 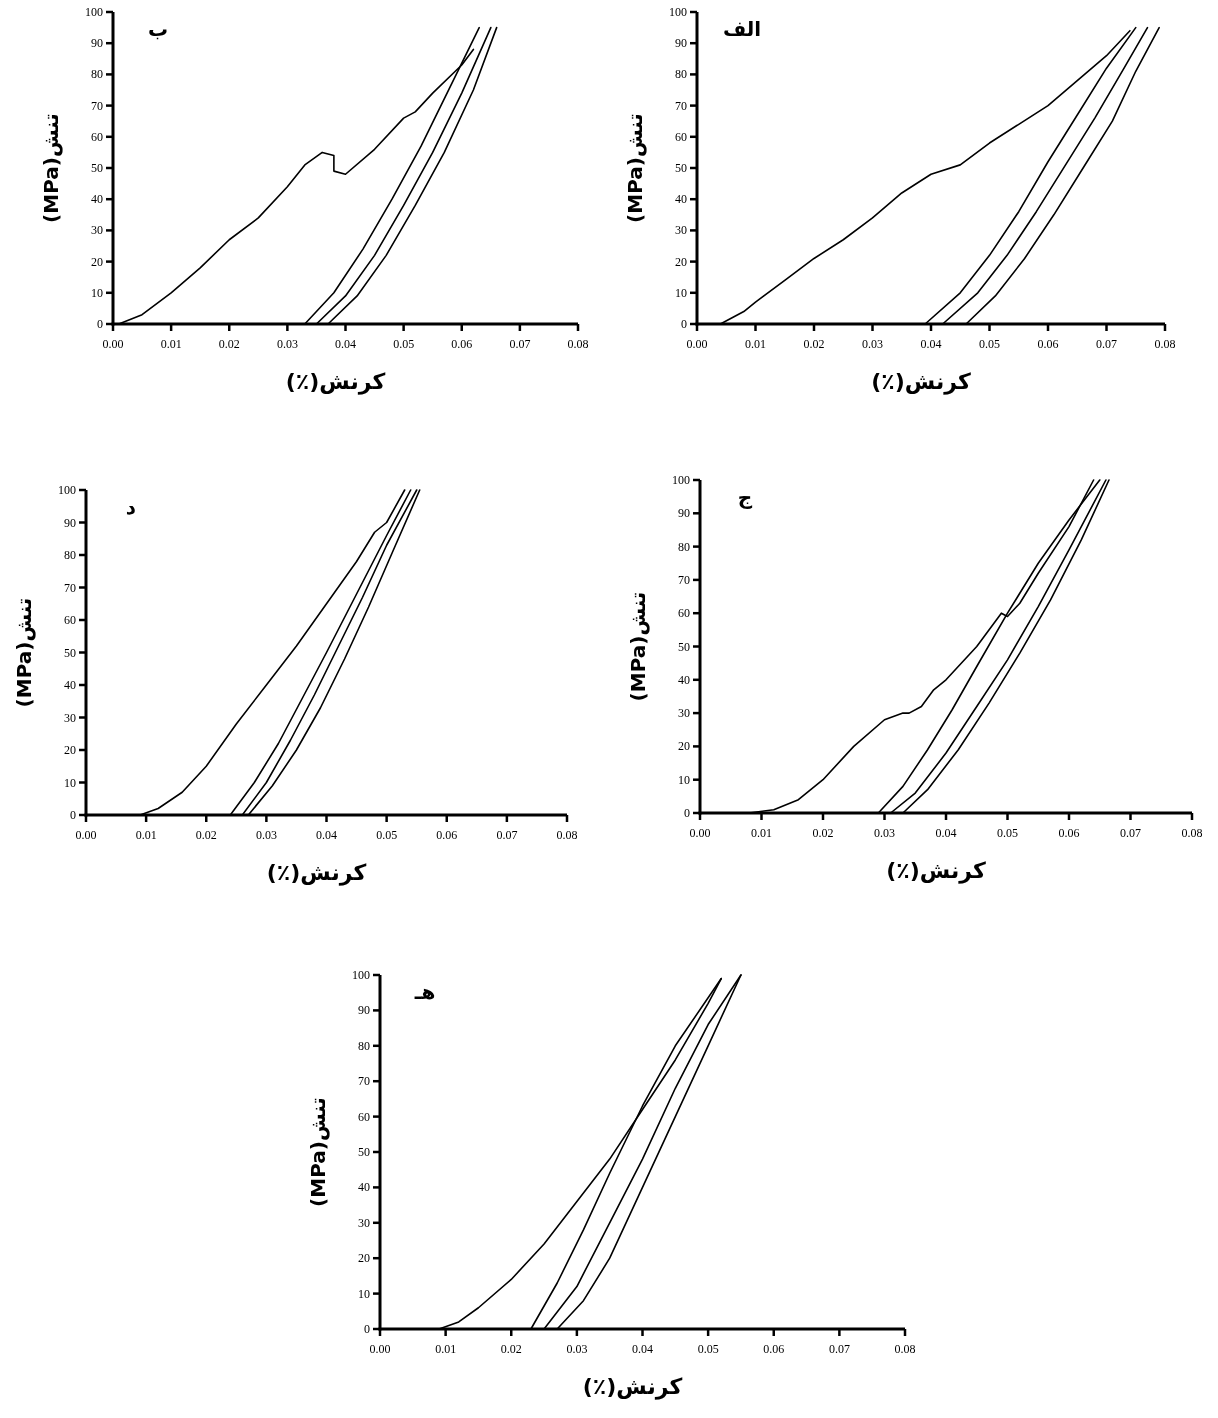 I want to click on chart-title: هـ, so click(x=424, y=992).